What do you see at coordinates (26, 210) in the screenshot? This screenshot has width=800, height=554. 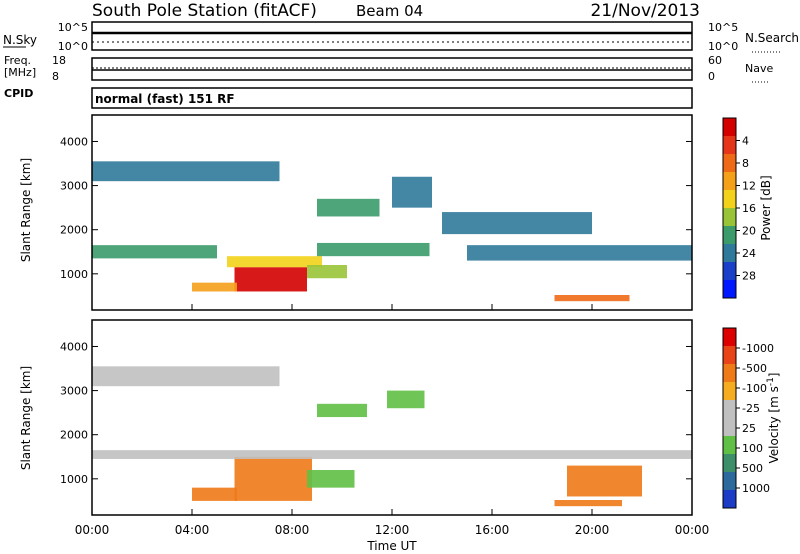 I see `power-ylabel: Slant Range [km]` at bounding box center [26, 210].